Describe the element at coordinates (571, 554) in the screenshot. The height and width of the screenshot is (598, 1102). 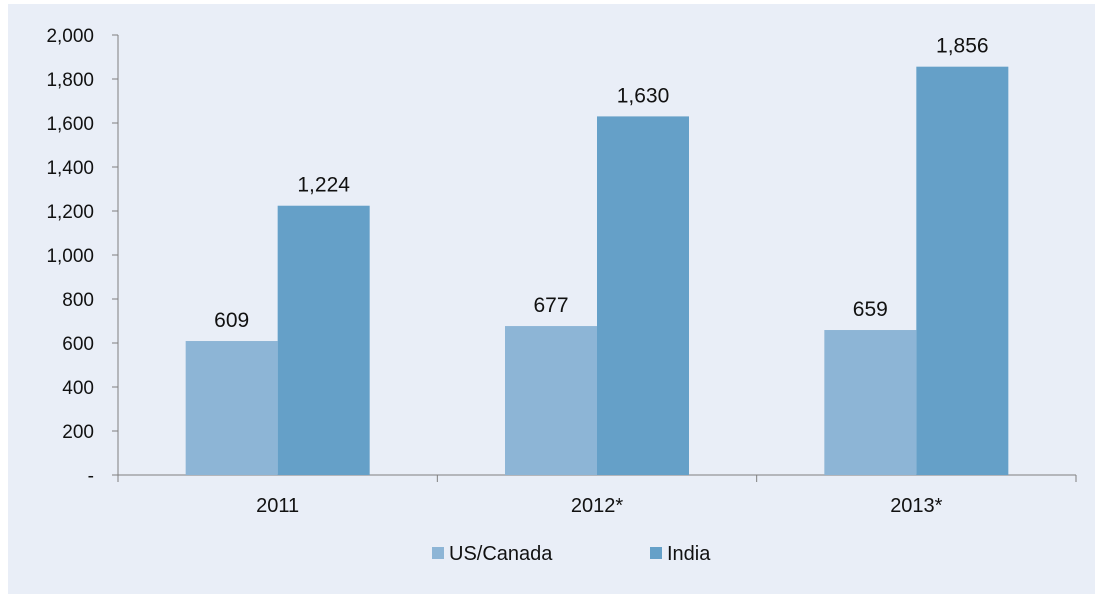
I see `legend: US/Canada India` at that location.